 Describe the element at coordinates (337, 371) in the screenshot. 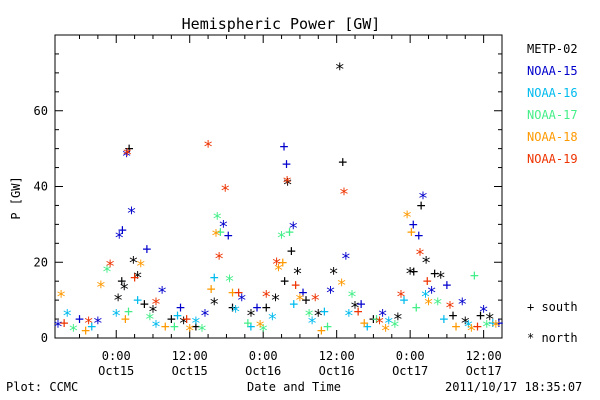

I see `x-tick-date-label: Oct16` at that location.